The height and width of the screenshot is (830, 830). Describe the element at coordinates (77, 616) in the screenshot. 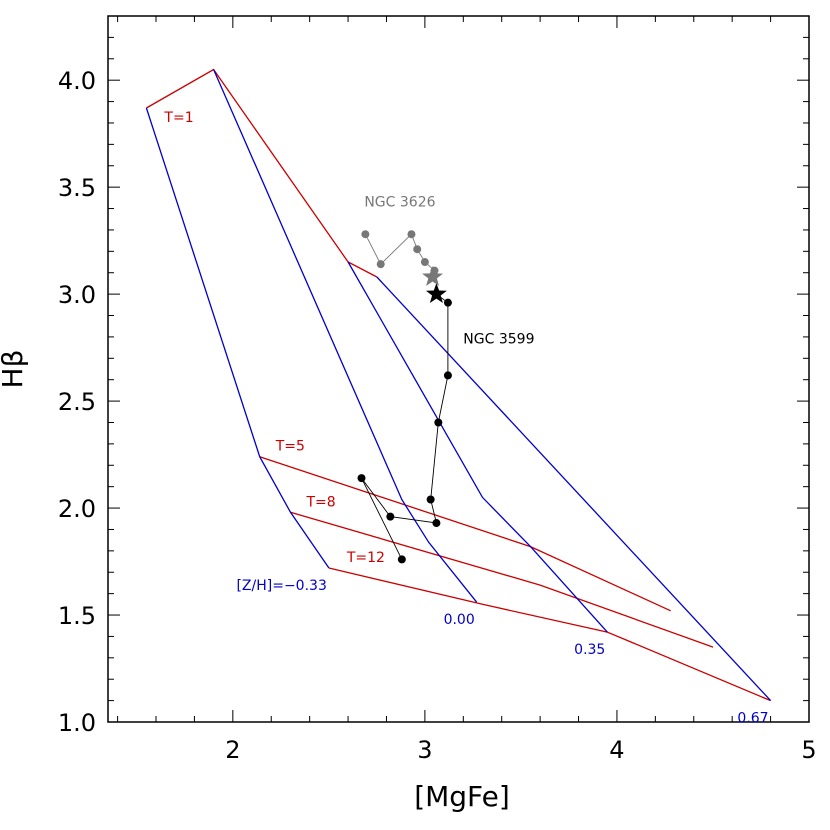

I see `y-tick-label: 1.5` at that location.